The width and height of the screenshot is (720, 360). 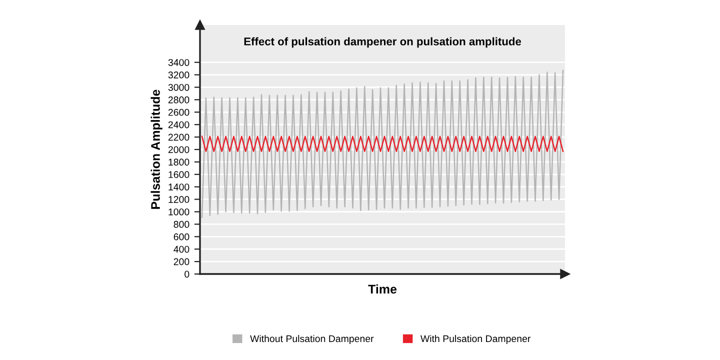 I want to click on y-tick-label: 2400, so click(x=179, y=124).